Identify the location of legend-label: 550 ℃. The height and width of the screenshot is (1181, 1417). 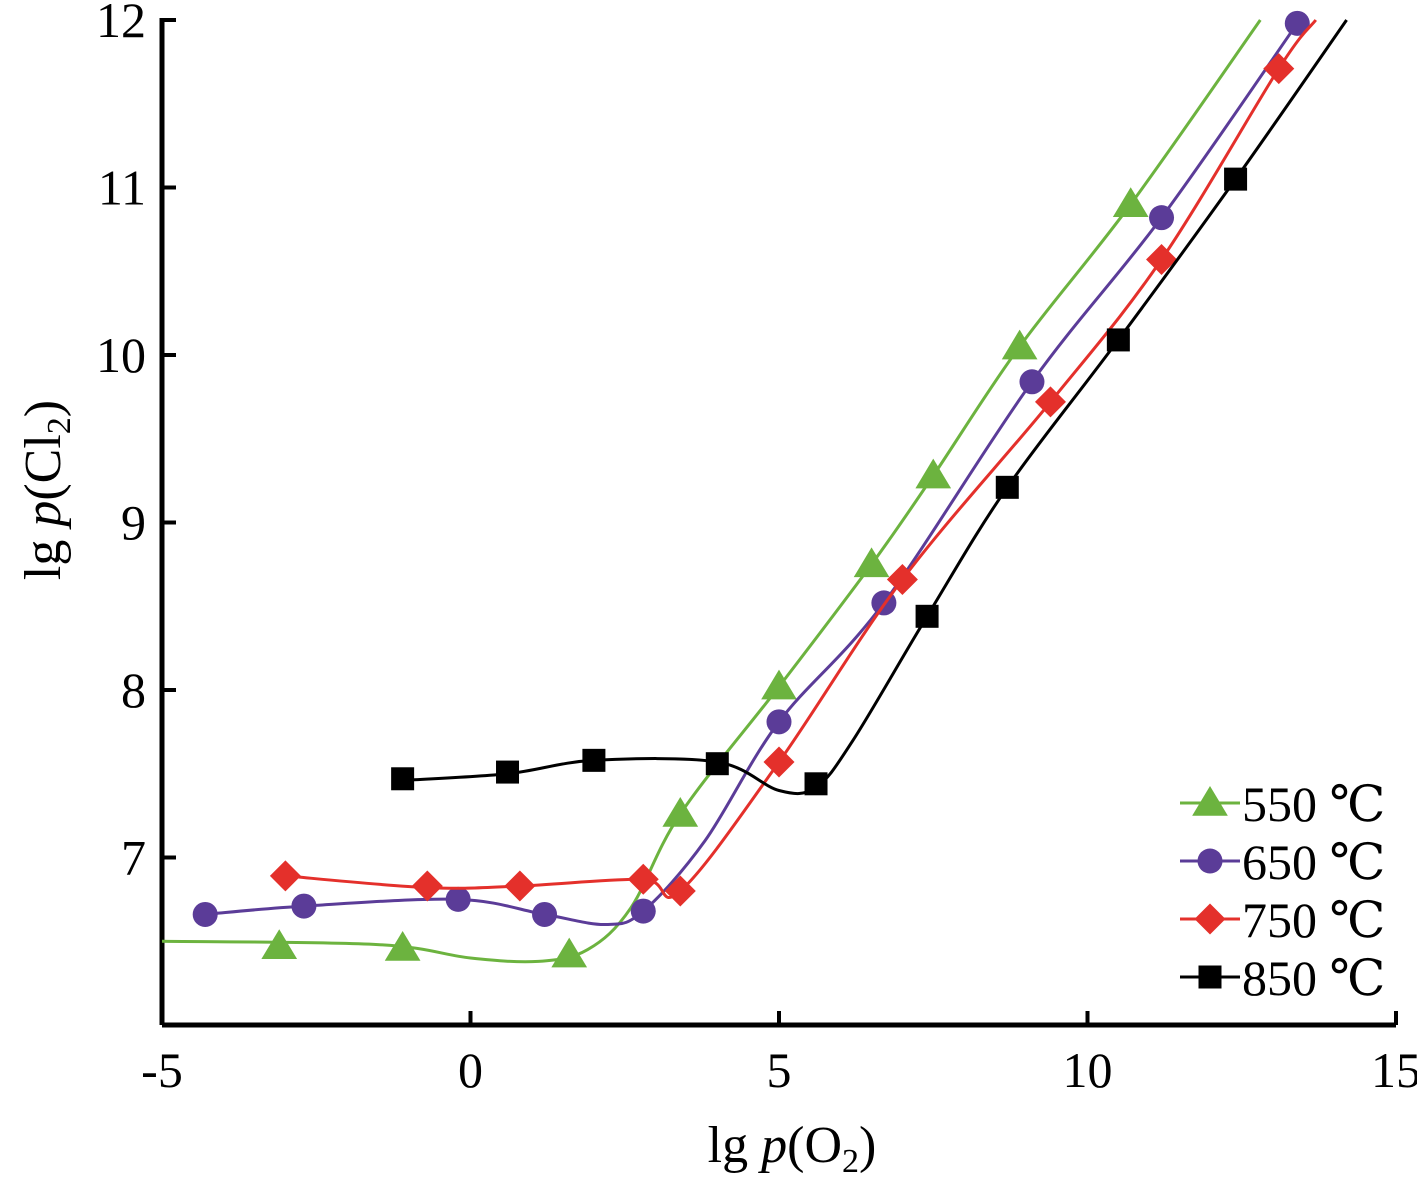
(1313, 804).